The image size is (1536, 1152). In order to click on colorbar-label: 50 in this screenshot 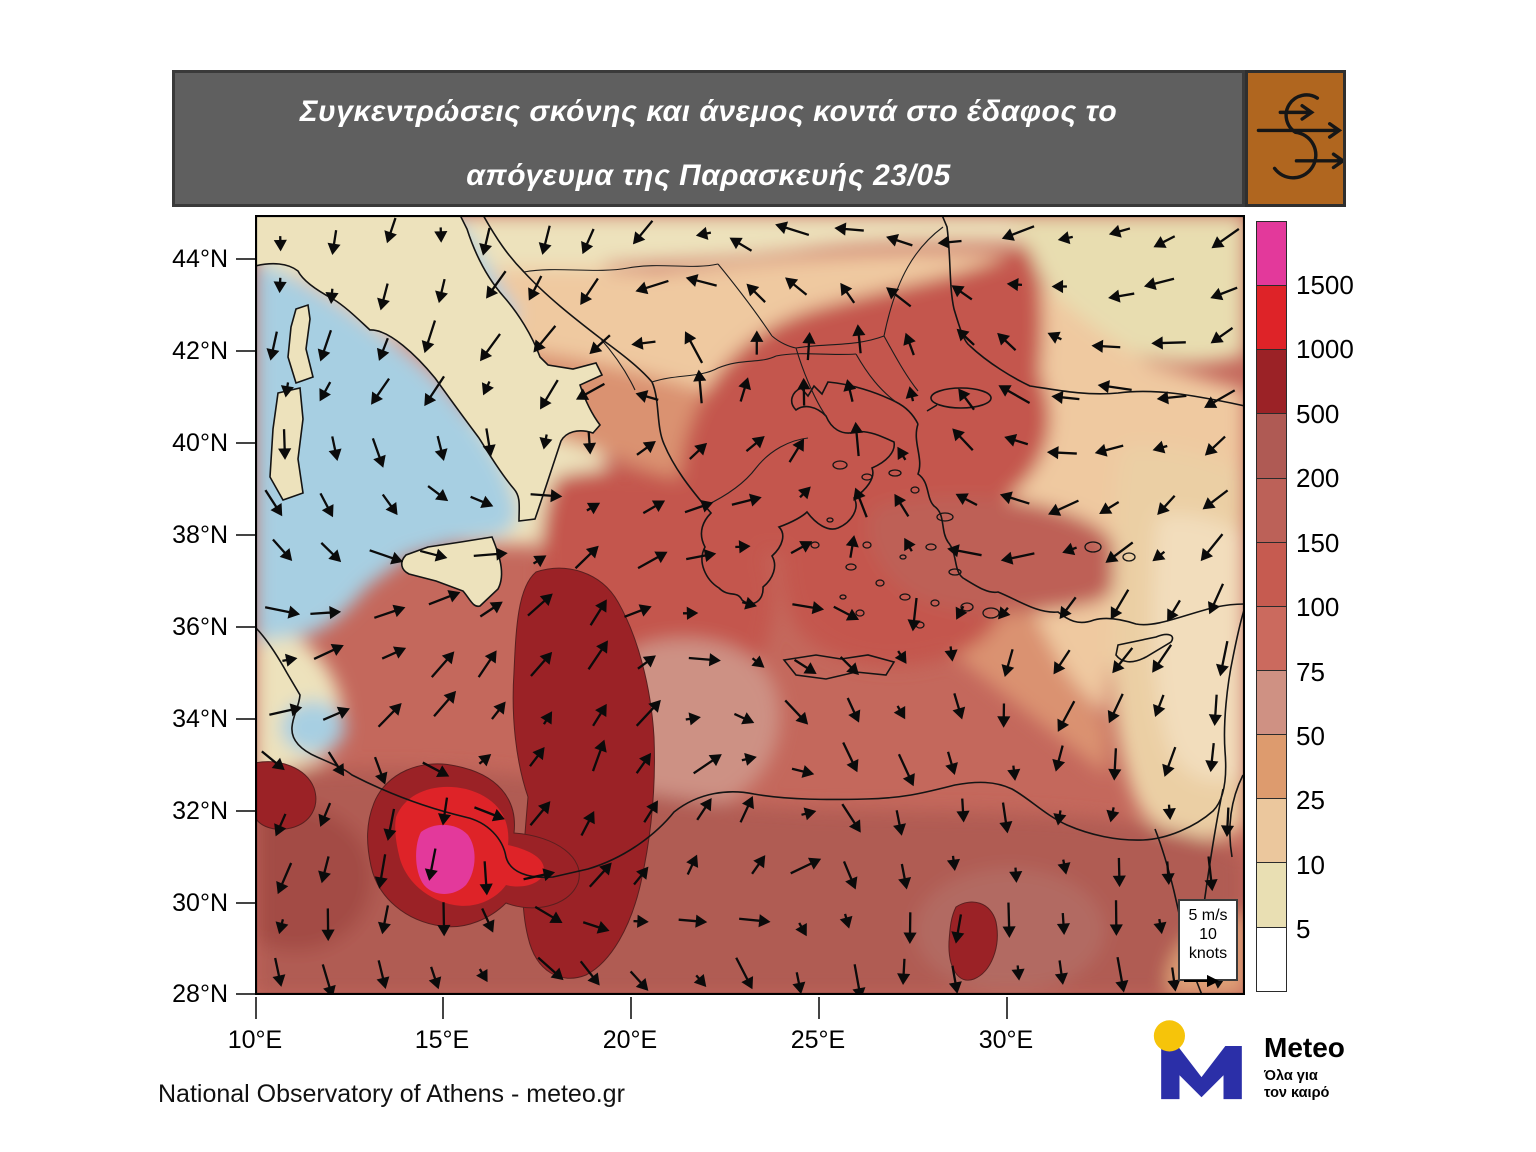, I will do `click(1310, 736)`.